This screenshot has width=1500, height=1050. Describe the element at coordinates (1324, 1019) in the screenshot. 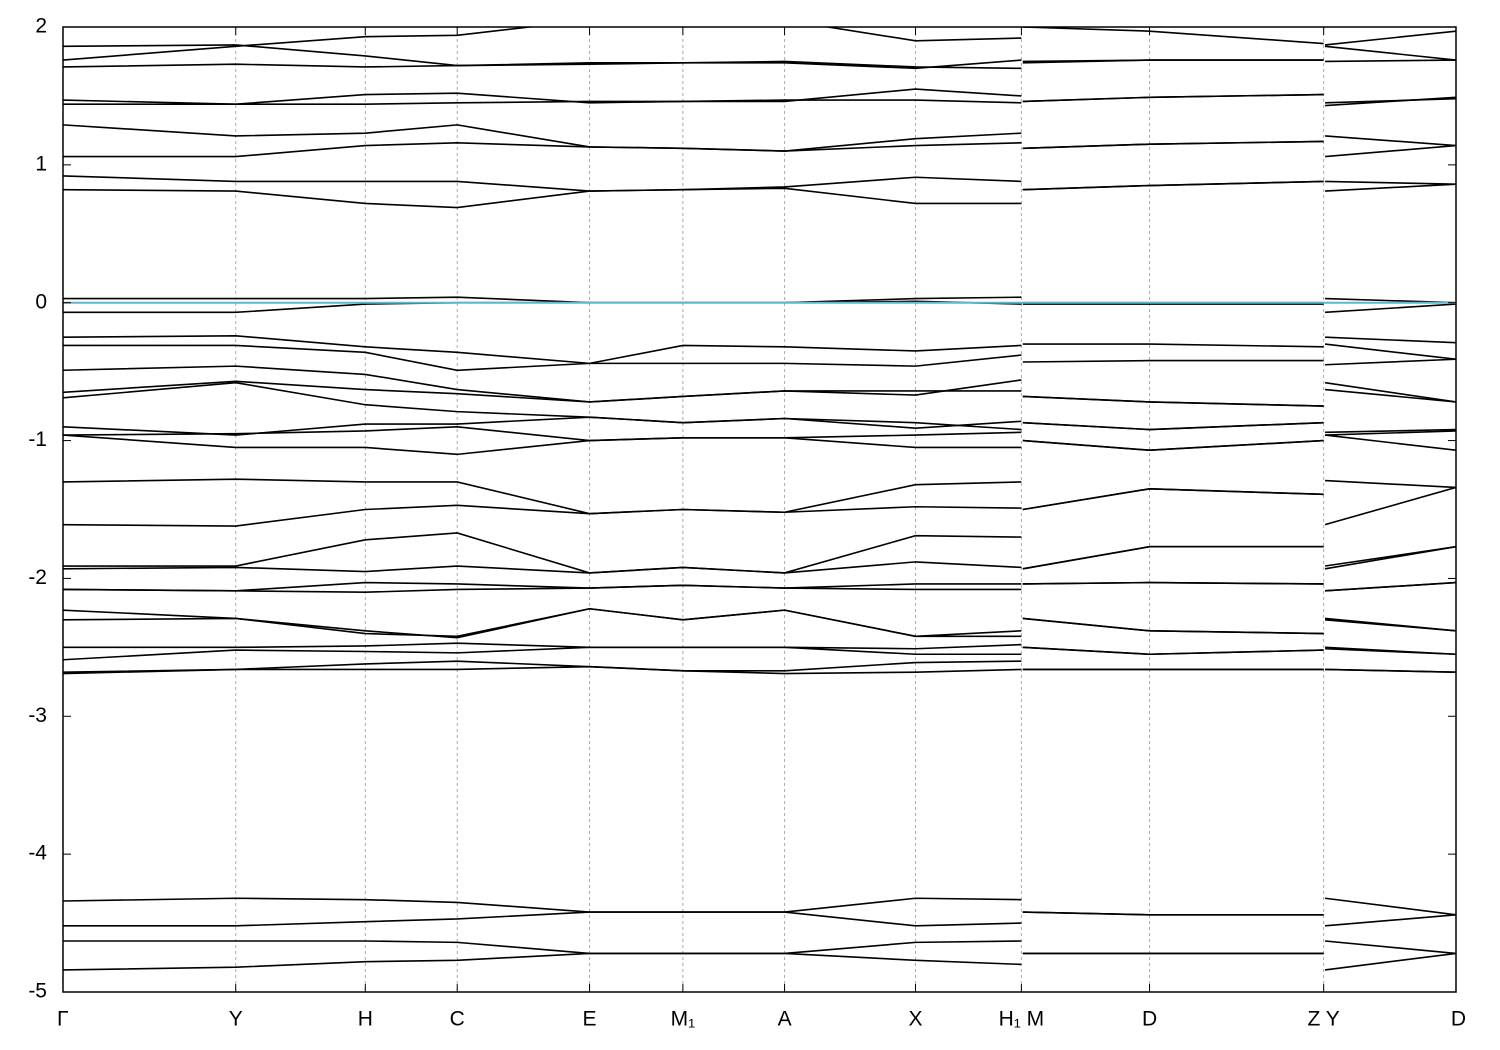

I see `x-tick-label: Z Y` at that location.